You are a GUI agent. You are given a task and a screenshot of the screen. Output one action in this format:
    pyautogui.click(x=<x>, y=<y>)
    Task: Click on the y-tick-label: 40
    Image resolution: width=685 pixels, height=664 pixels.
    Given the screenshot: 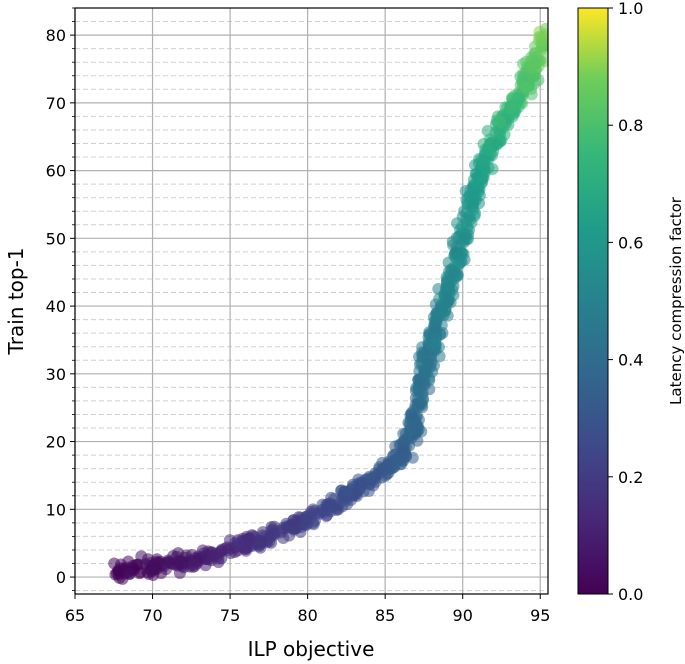 What is the action you would take?
    pyautogui.click(x=56, y=306)
    